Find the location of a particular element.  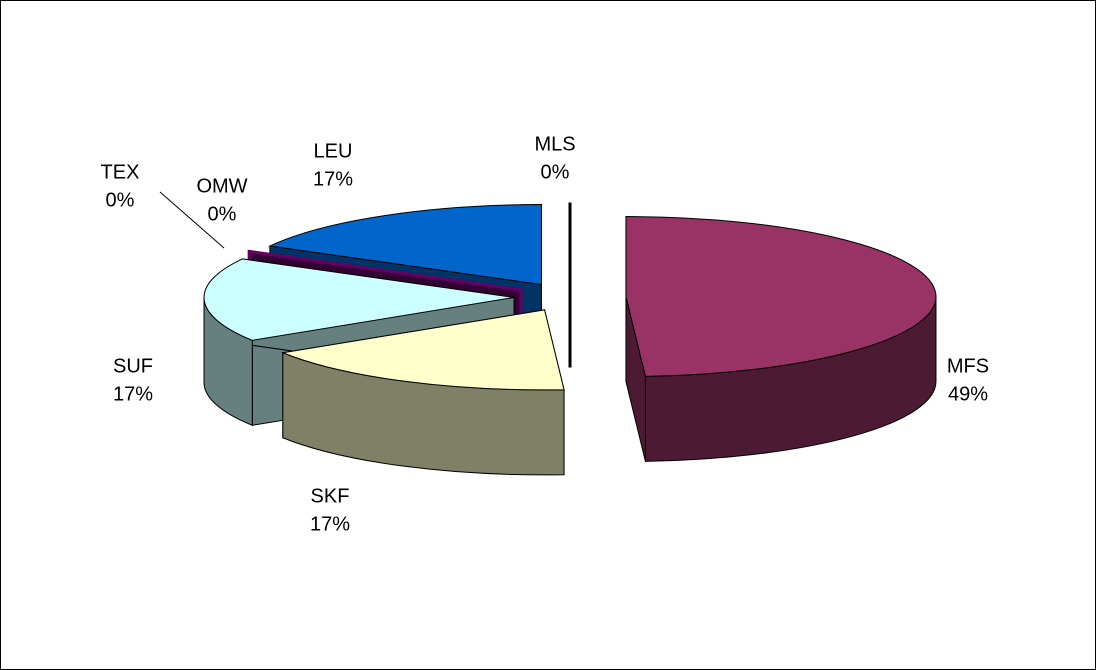

slice-label: TEX is located at coordinates (120, 172).